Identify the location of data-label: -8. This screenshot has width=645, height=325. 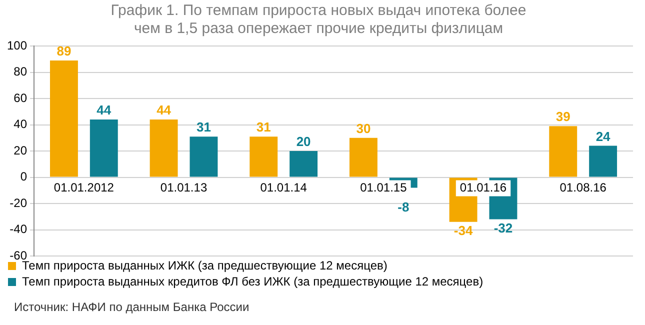
(404, 206).